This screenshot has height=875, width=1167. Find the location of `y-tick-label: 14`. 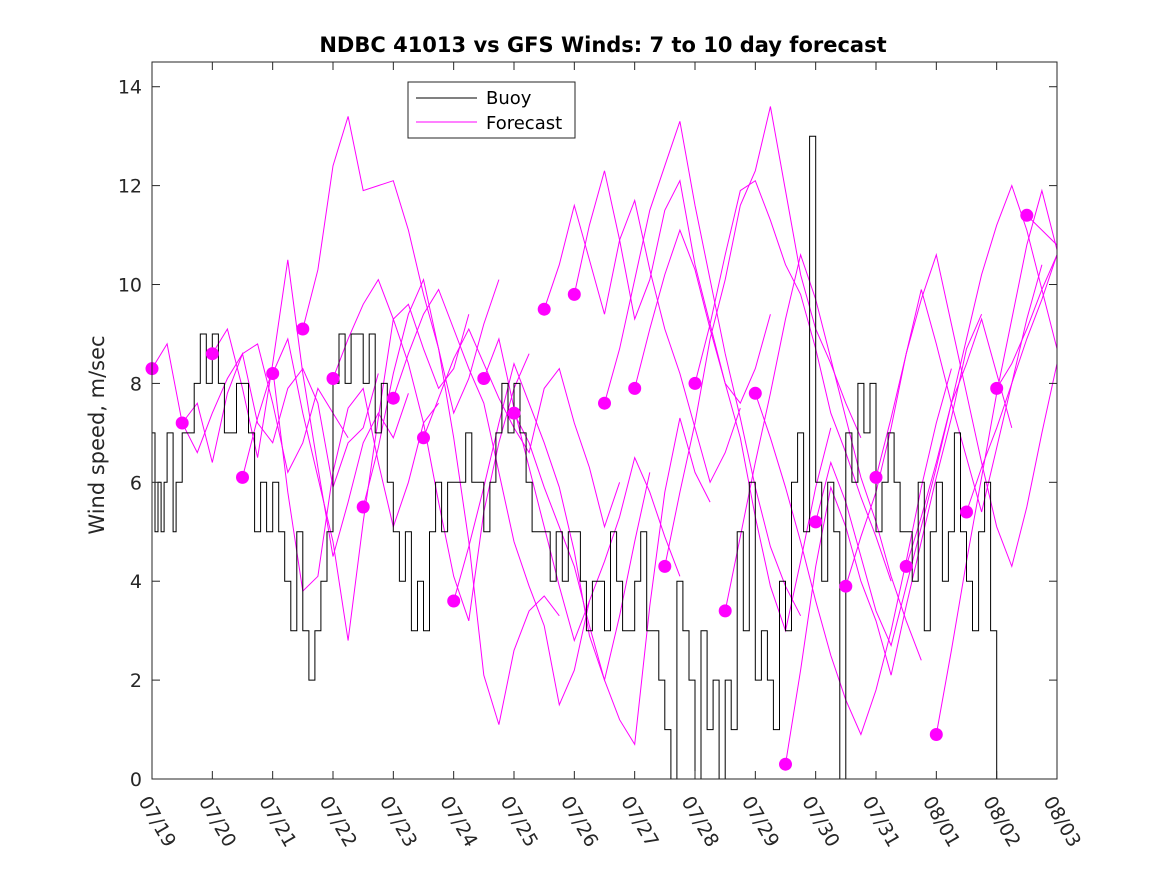

y-tick-label: 14 is located at coordinates (130, 88).